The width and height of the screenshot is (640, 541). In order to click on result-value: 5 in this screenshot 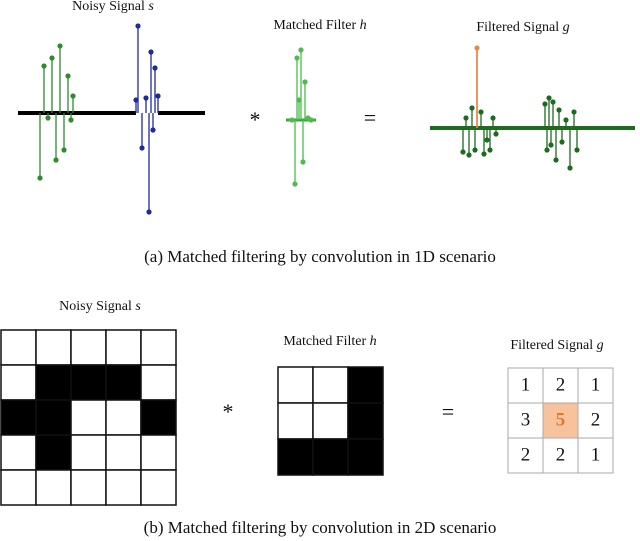, I will do `click(561, 419)`.